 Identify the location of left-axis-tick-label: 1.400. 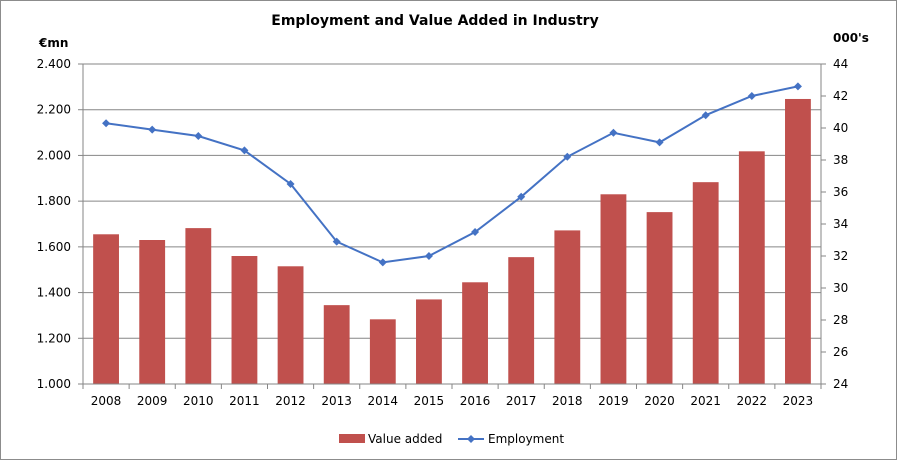
(54, 293).